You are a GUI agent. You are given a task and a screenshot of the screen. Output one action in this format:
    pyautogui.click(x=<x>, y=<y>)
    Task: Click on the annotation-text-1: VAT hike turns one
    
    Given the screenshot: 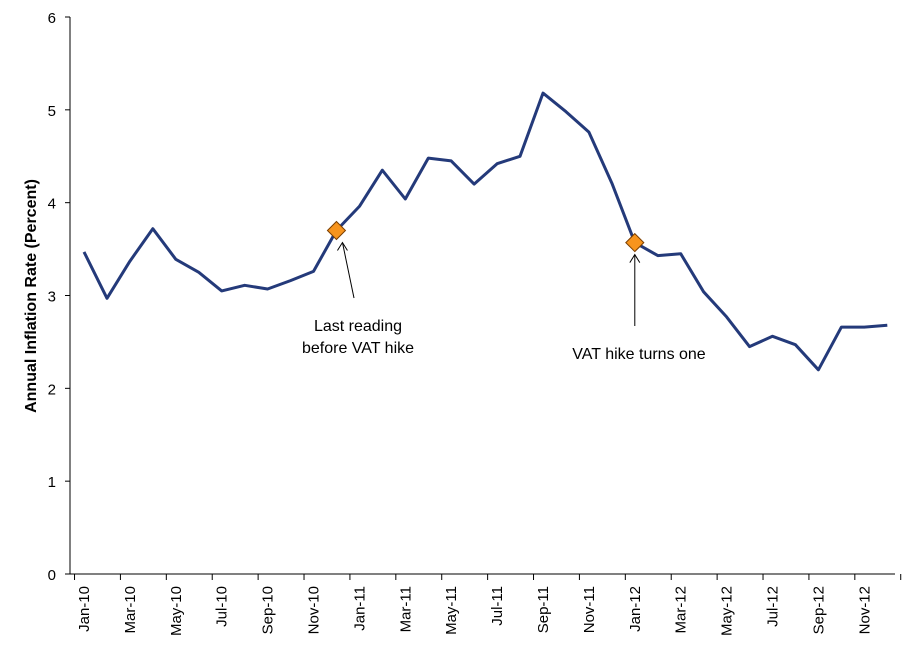 What is the action you would take?
    pyautogui.click(x=639, y=354)
    